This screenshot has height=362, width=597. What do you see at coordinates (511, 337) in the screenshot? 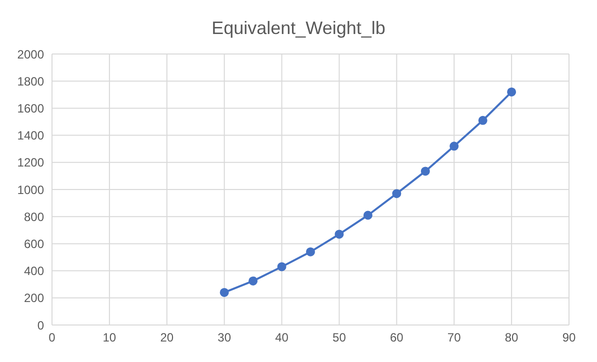
I see `x-tick-label: 80` at bounding box center [511, 337].